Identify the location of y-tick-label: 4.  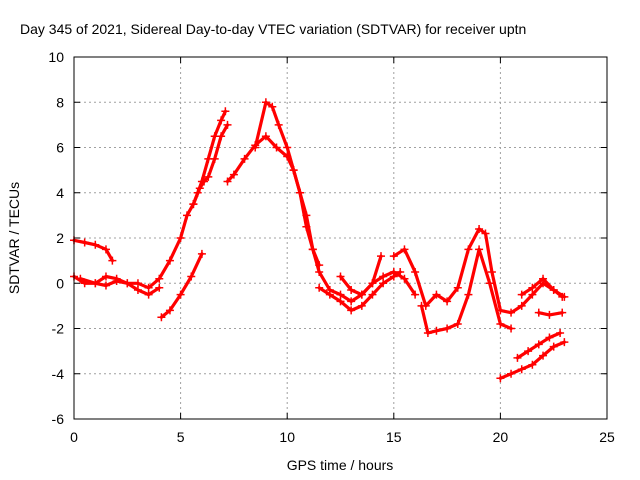
(60, 193).